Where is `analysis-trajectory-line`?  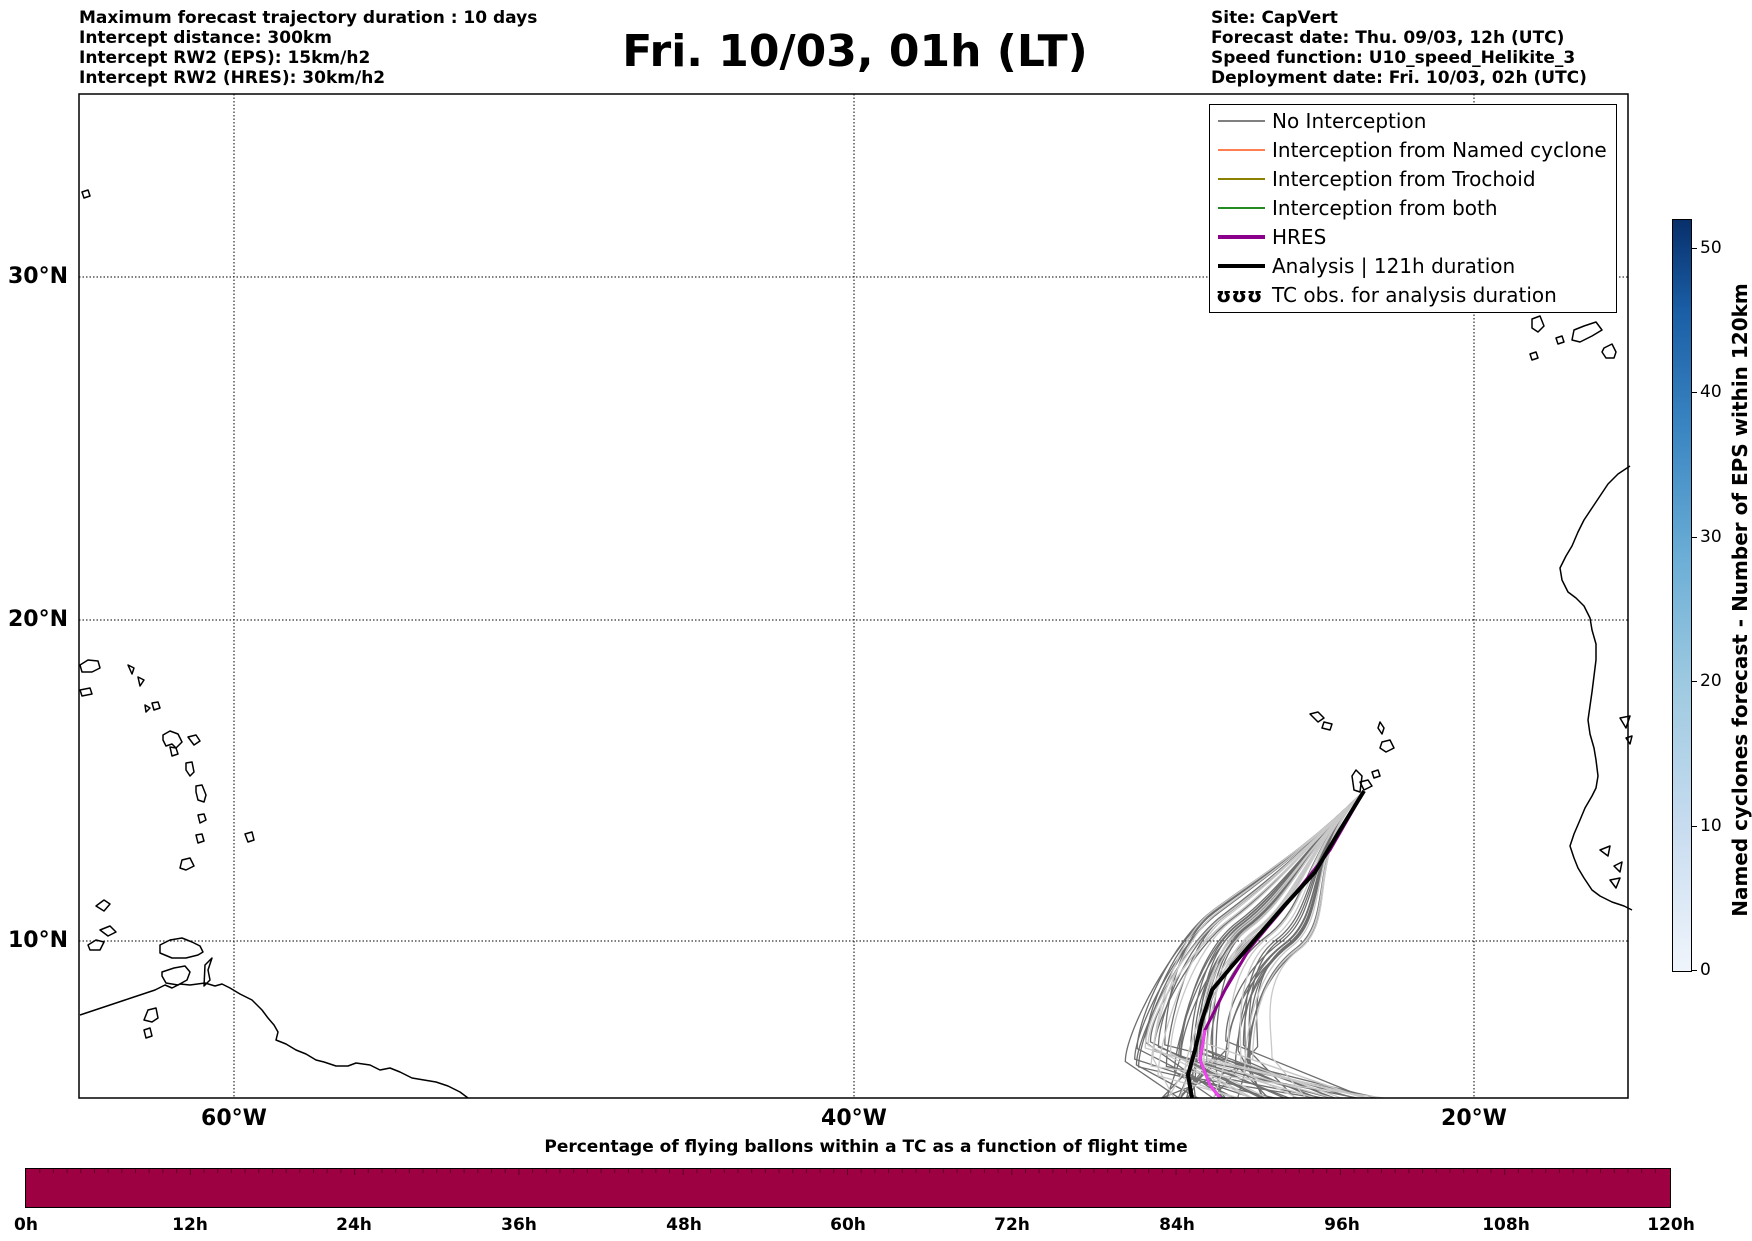
analysis-trajectory-line is located at coordinates (1275, 944).